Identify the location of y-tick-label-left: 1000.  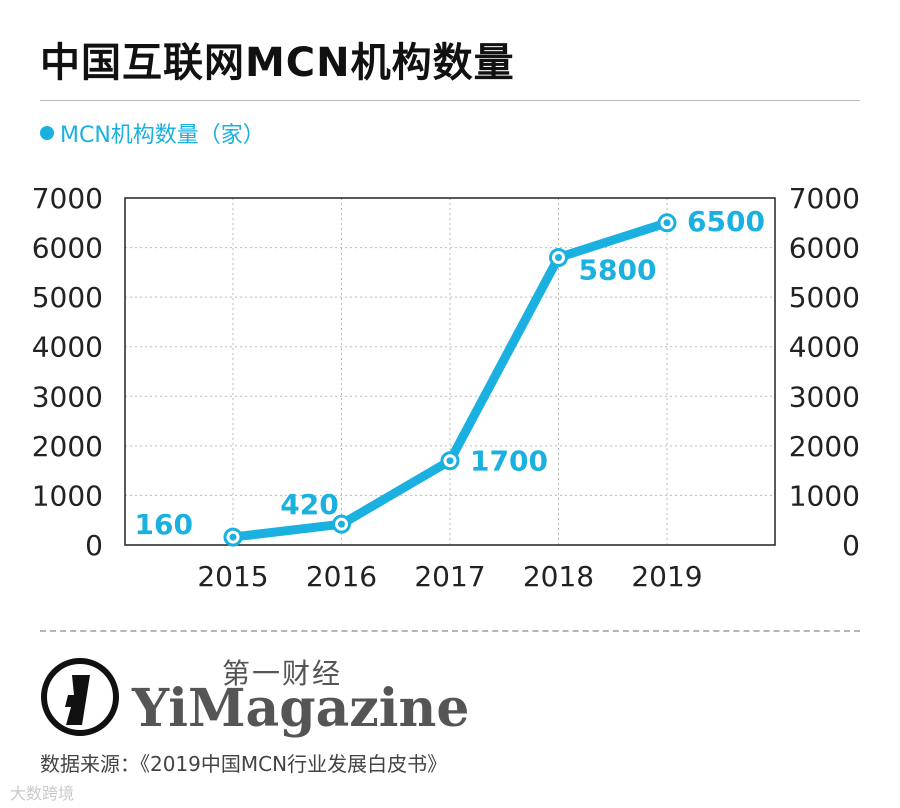
(67, 495).